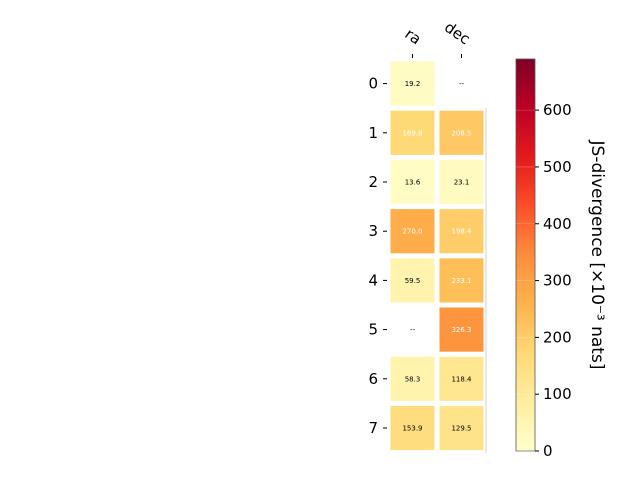 The height and width of the screenshot is (484, 640). I want to click on colorbar-tick-label: 100, so click(557, 394).